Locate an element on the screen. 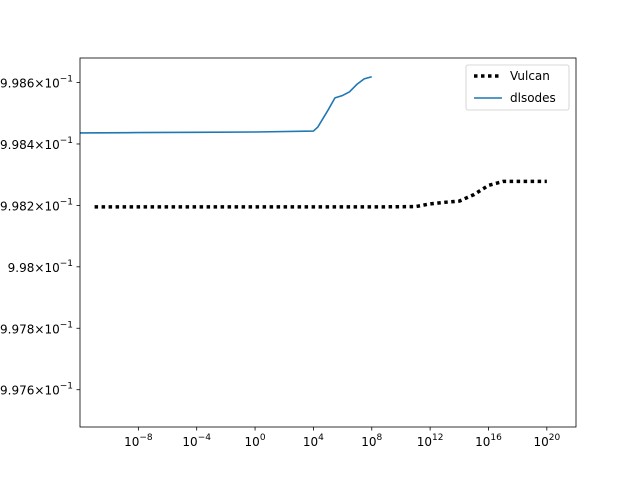 This screenshot has height=480, width=640. y-tick-label: 9.976×10⁻¹ is located at coordinates (36, 390).